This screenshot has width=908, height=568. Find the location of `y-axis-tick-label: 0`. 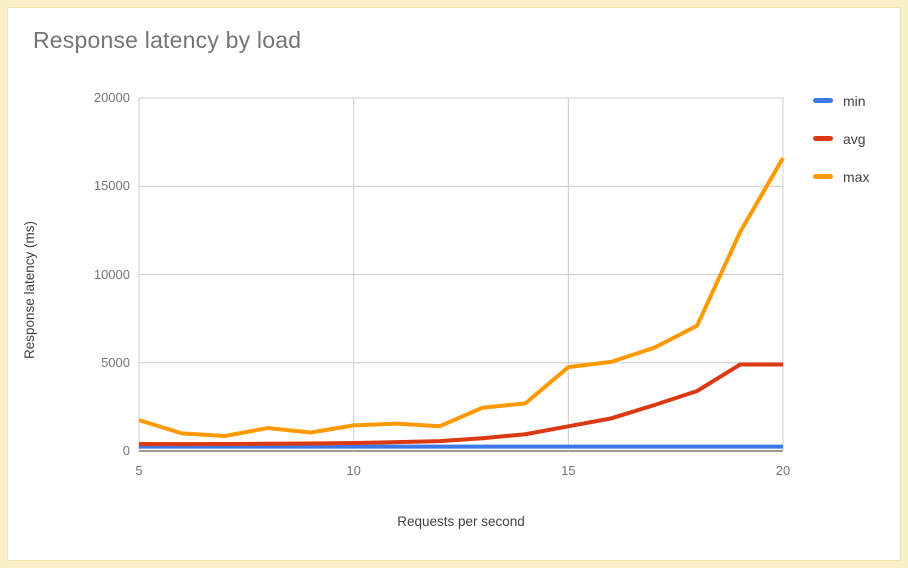

y-axis-tick-label: 0 is located at coordinates (126, 450).